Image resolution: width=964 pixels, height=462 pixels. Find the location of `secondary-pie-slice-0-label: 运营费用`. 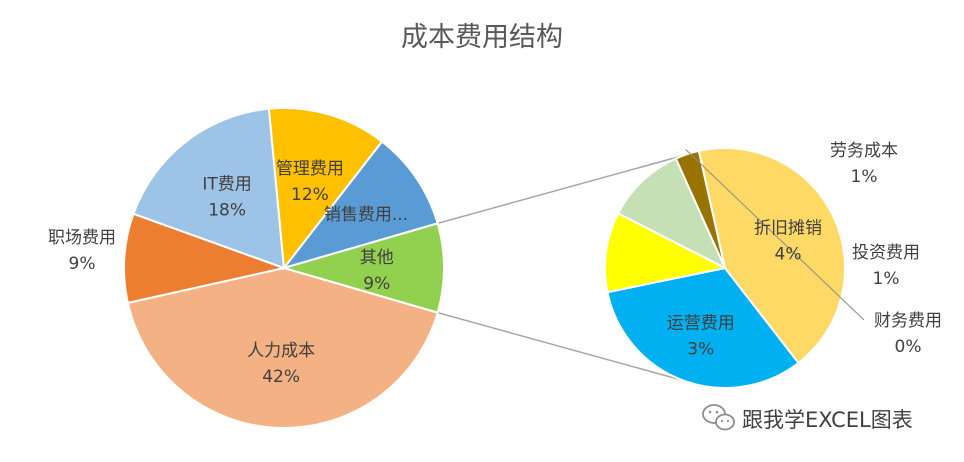

secondary-pie-slice-0-label: 运营费用 is located at coordinates (701, 323).